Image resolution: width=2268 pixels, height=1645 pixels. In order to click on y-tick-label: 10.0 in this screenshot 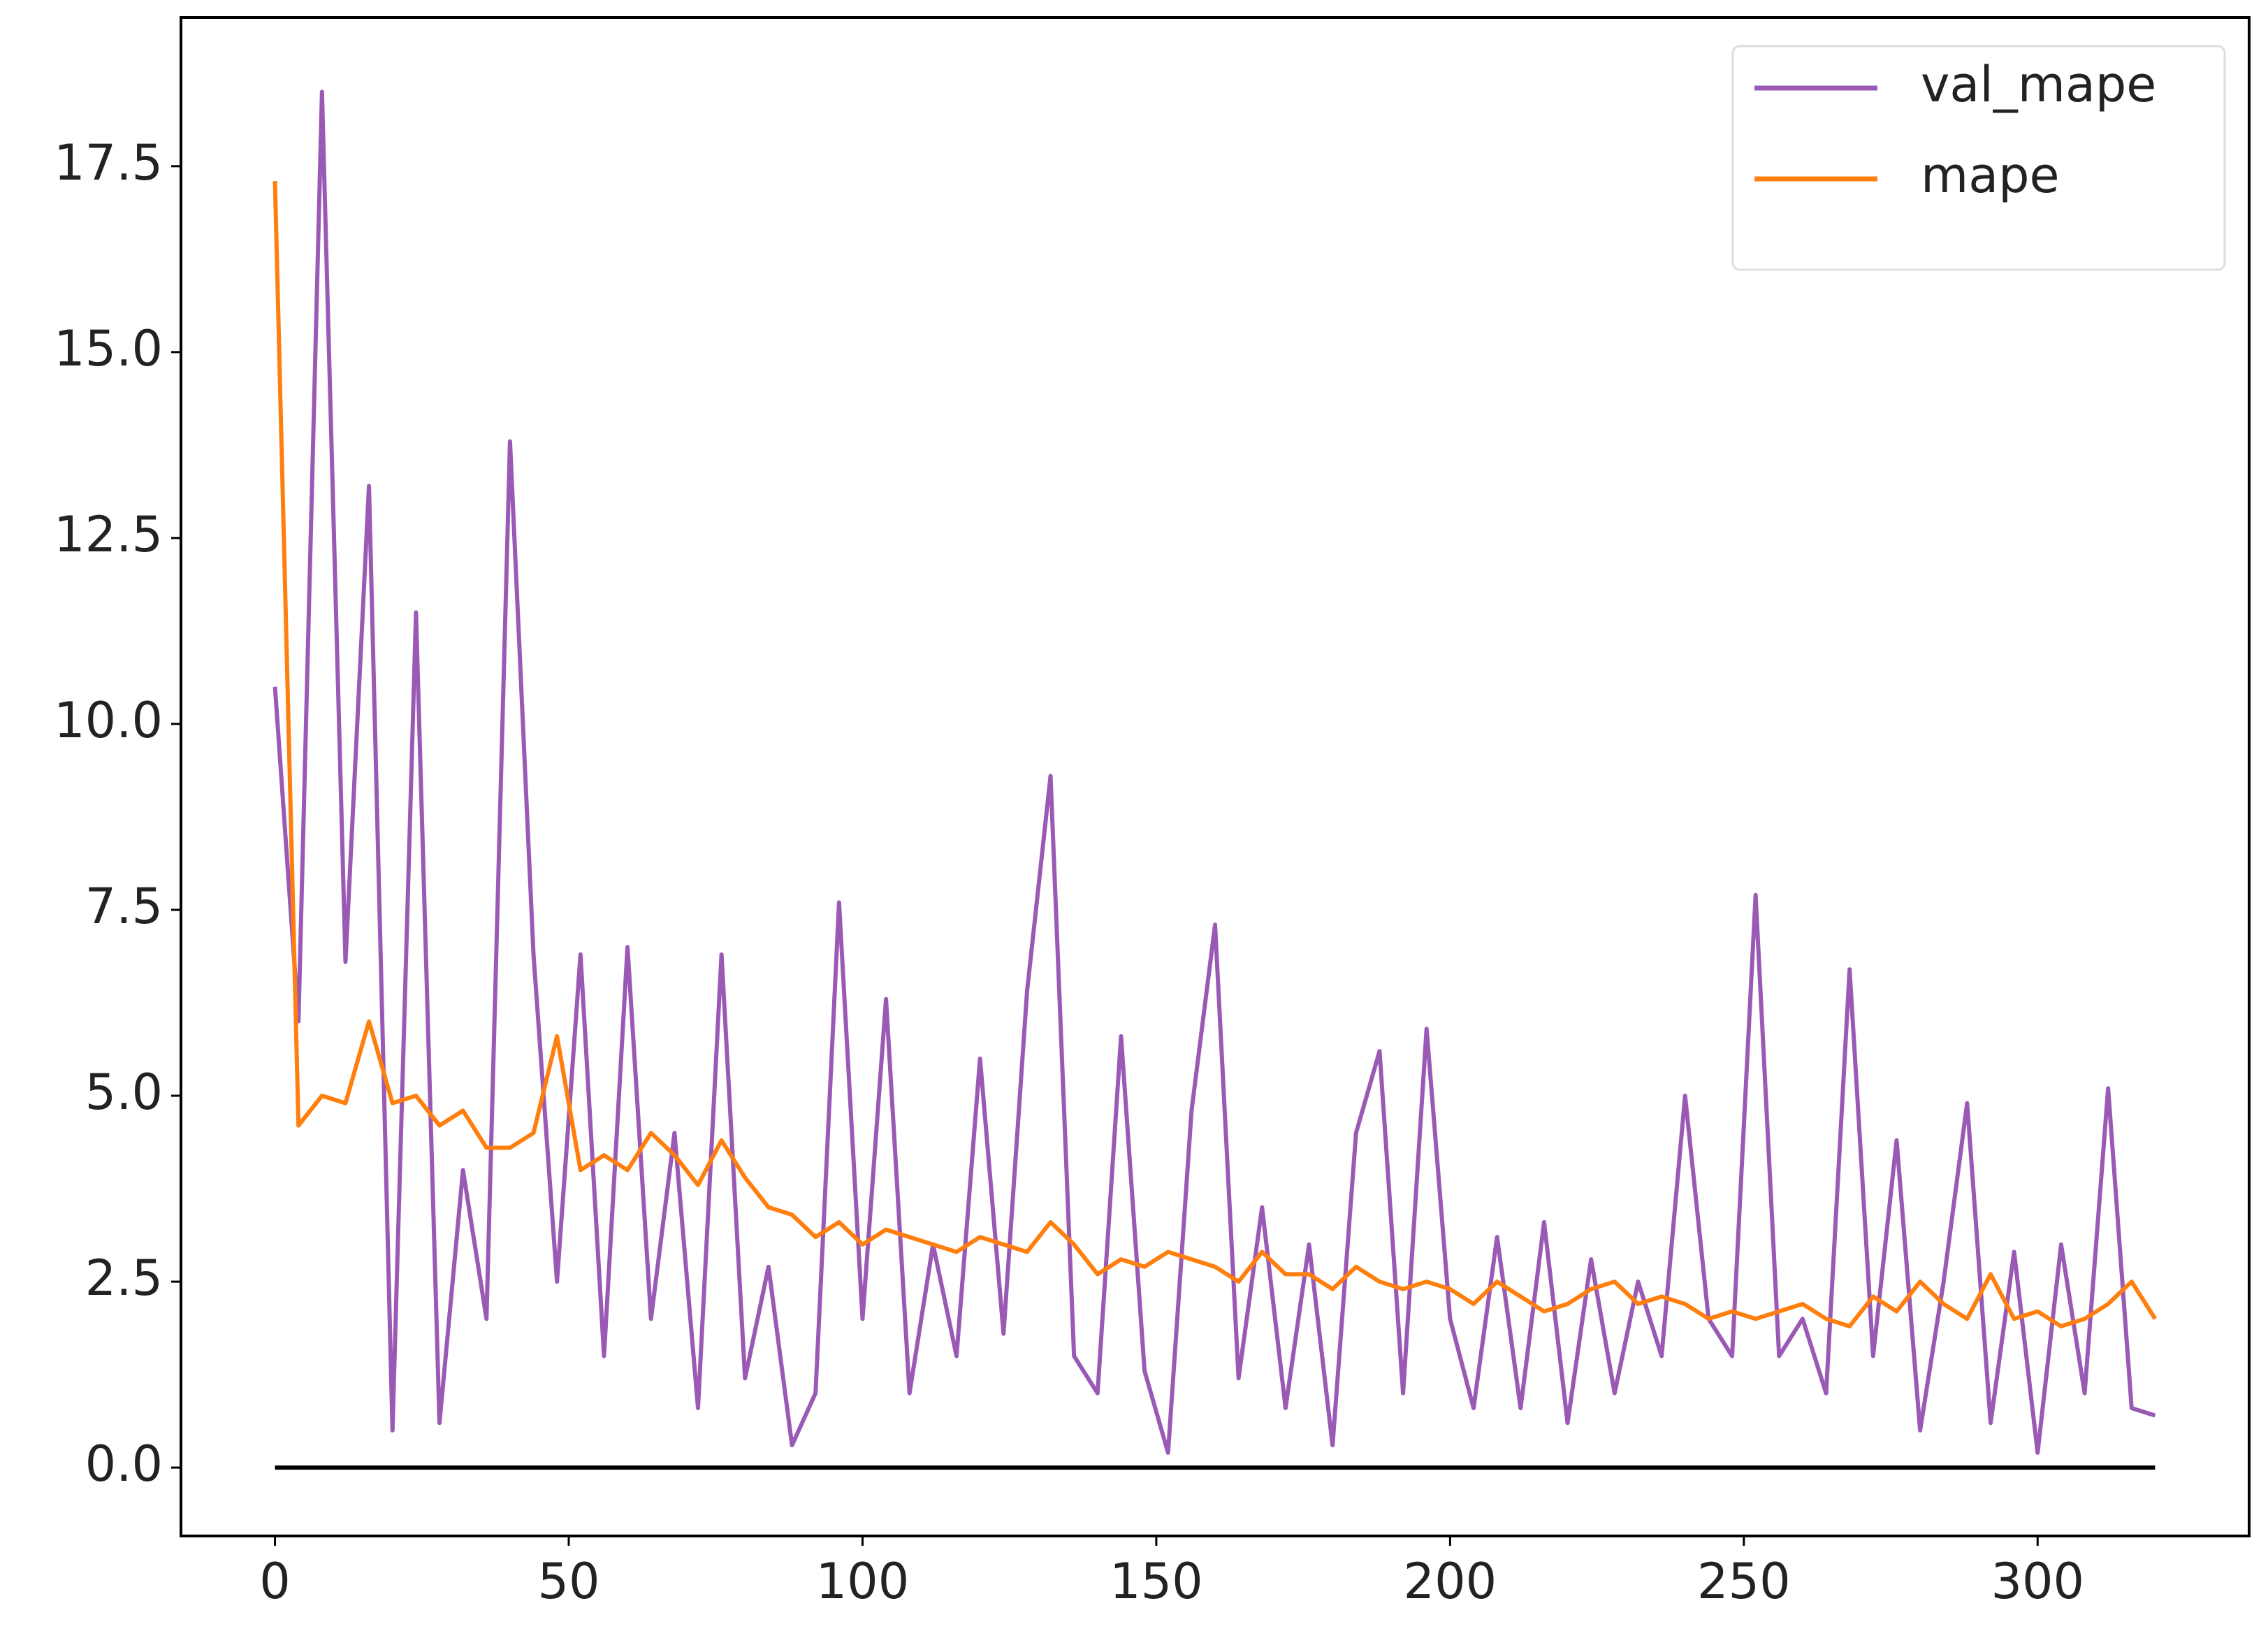, I will do `click(108, 721)`.